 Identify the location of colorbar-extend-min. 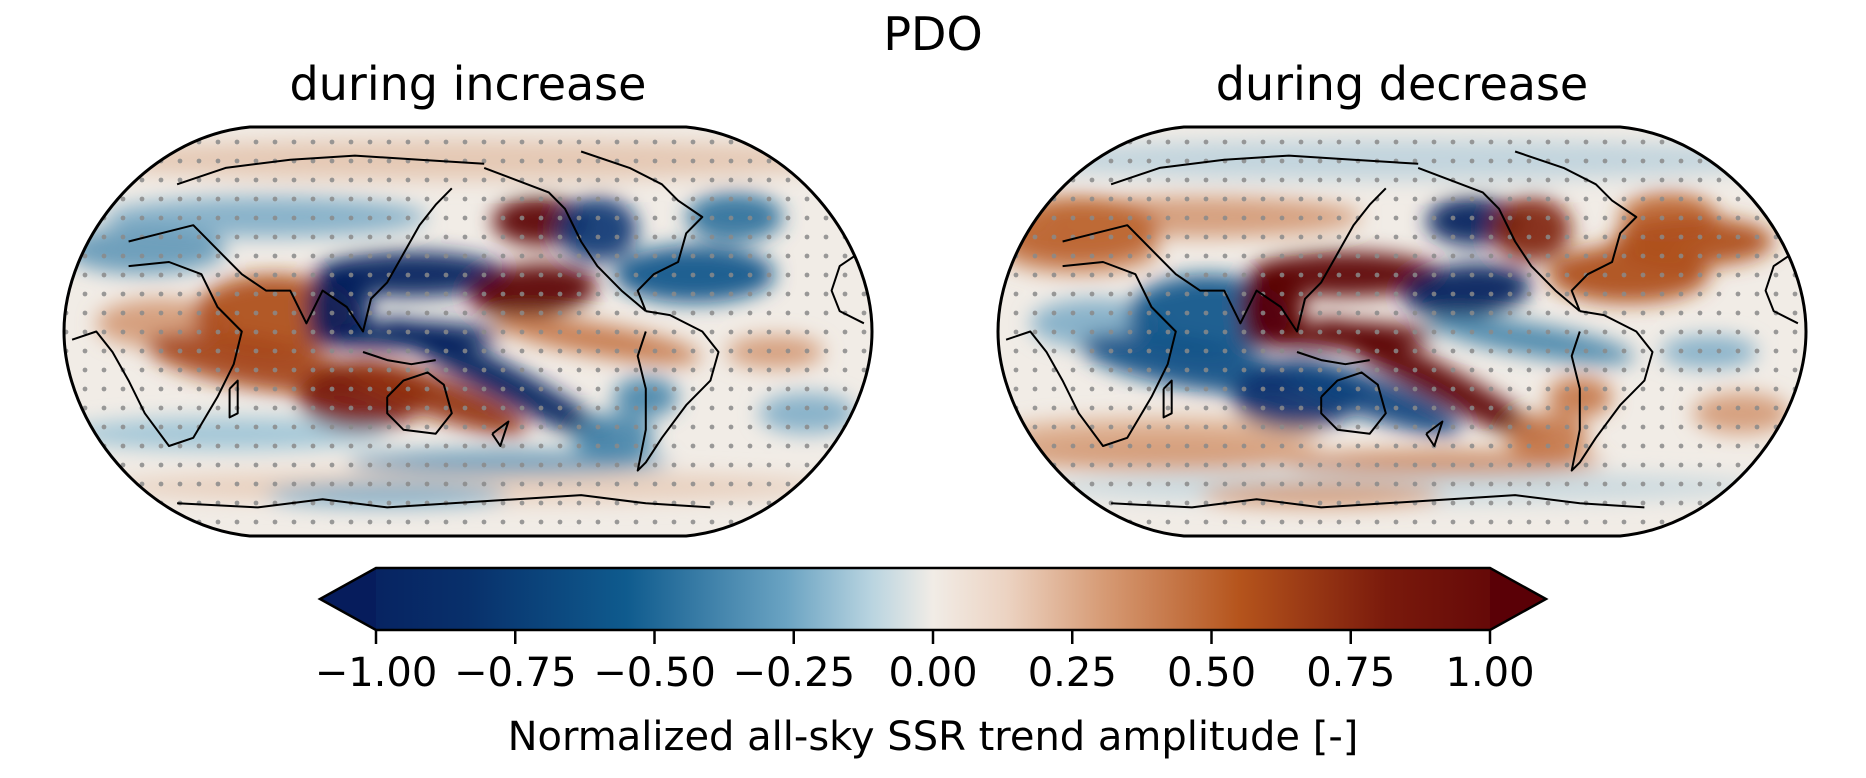
(348, 599).